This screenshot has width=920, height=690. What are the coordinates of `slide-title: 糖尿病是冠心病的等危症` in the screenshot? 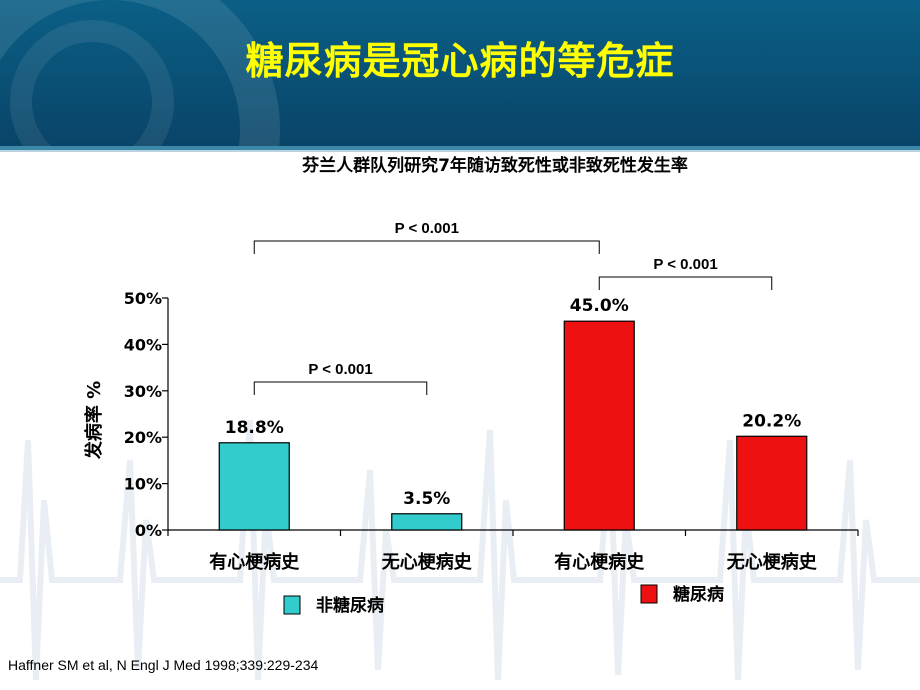 It's located at (460, 61).